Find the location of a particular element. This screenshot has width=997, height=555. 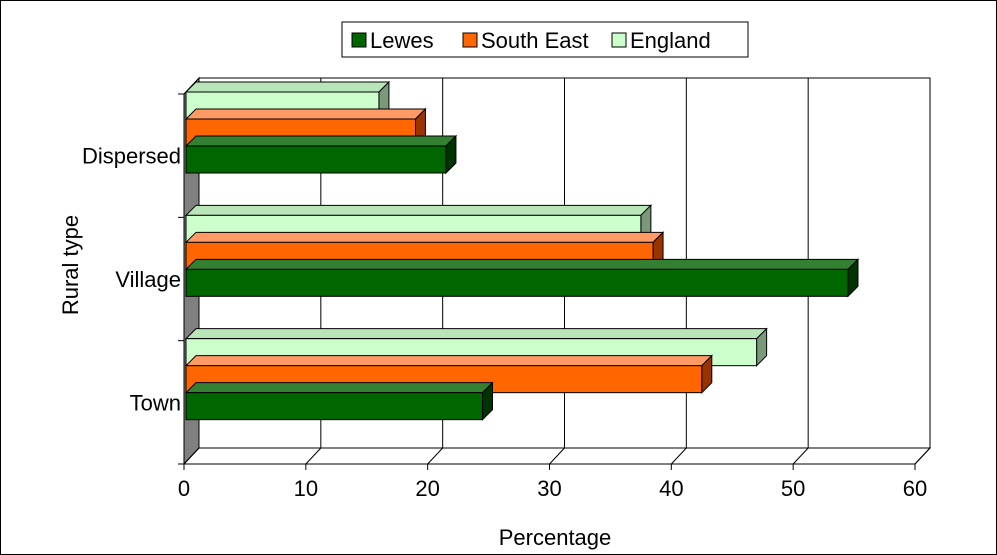

category-labels: Dispersed Village Town is located at coordinates (131, 280).